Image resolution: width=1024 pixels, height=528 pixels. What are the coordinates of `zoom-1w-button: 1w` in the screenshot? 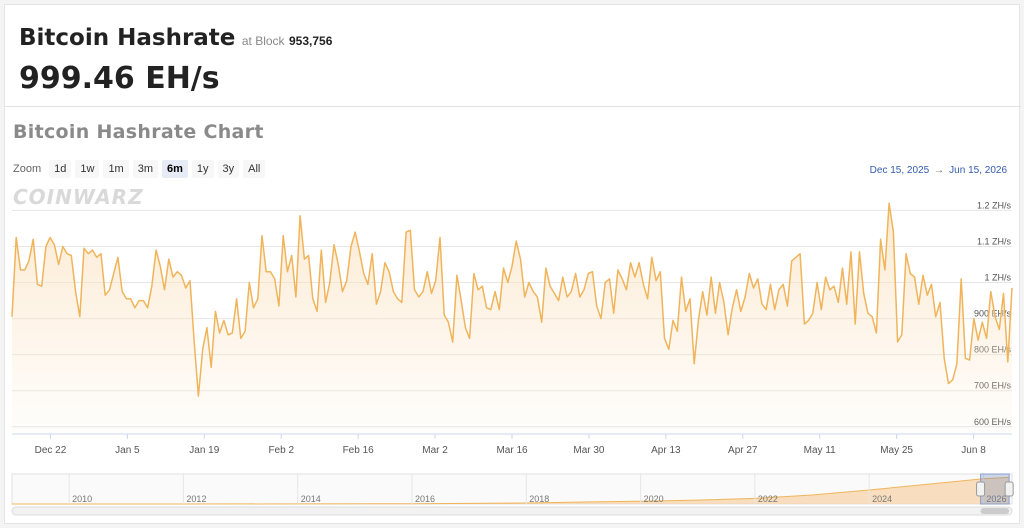 It's located at (87, 169).